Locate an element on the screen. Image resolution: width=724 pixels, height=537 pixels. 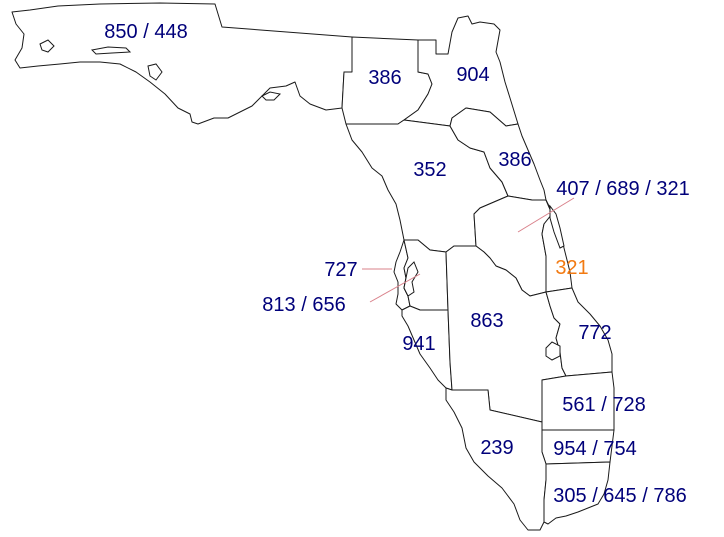
label-north-central: 386 is located at coordinates (384, 78).